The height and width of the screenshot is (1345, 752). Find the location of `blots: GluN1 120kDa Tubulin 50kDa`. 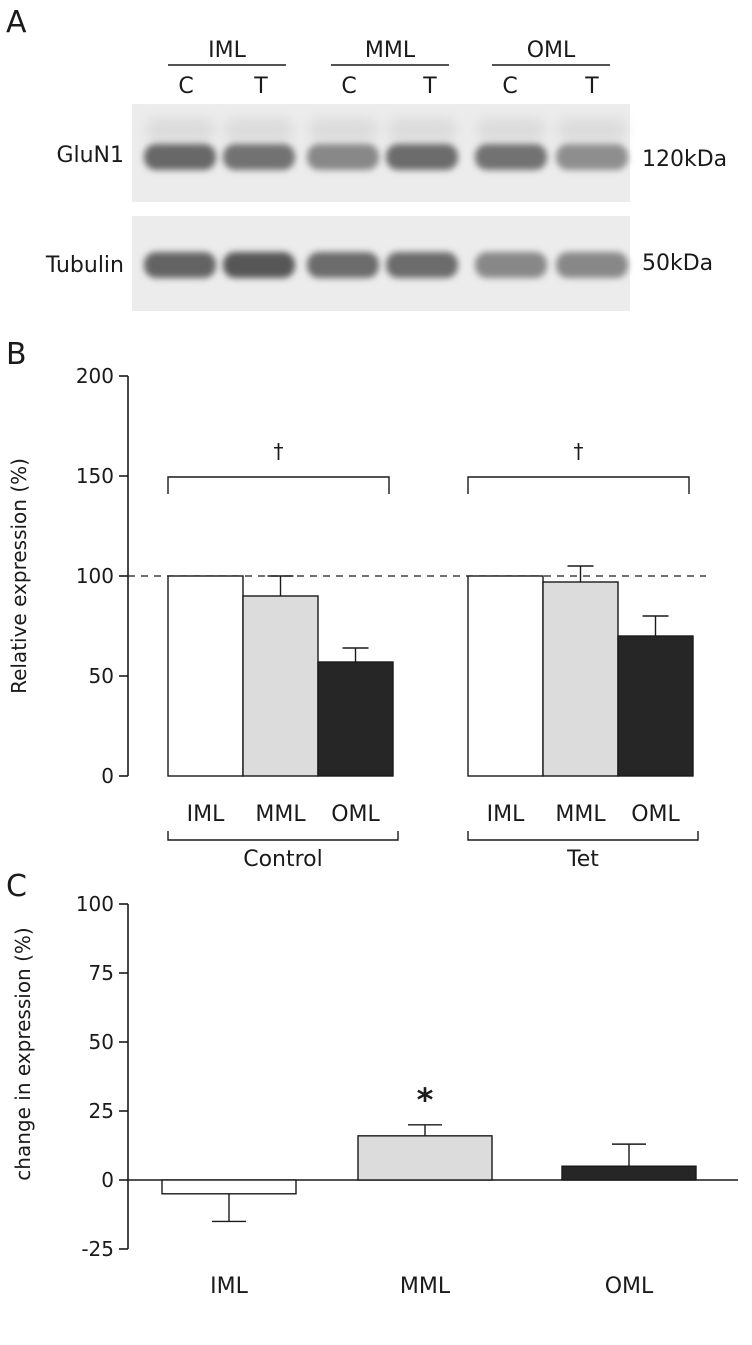

blots: GluN1 120kDa Tubulin 50kDa is located at coordinates (386, 207).